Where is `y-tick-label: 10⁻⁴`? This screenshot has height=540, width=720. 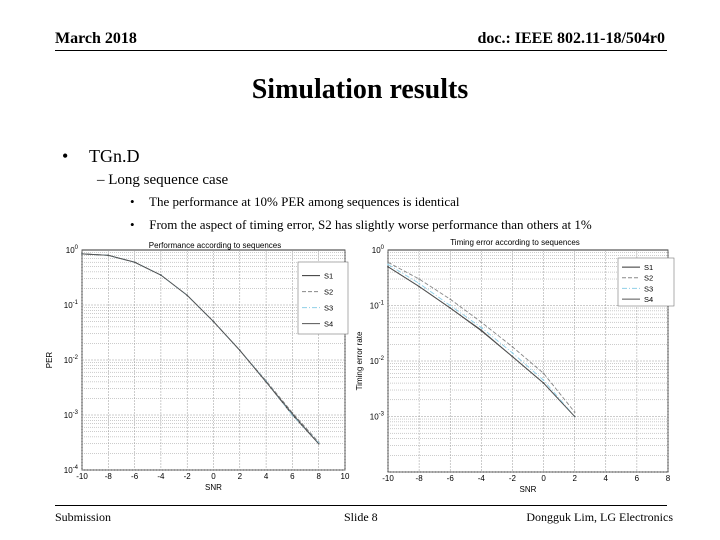 y-tick-label: 10⁻⁴ is located at coordinates (71, 470).